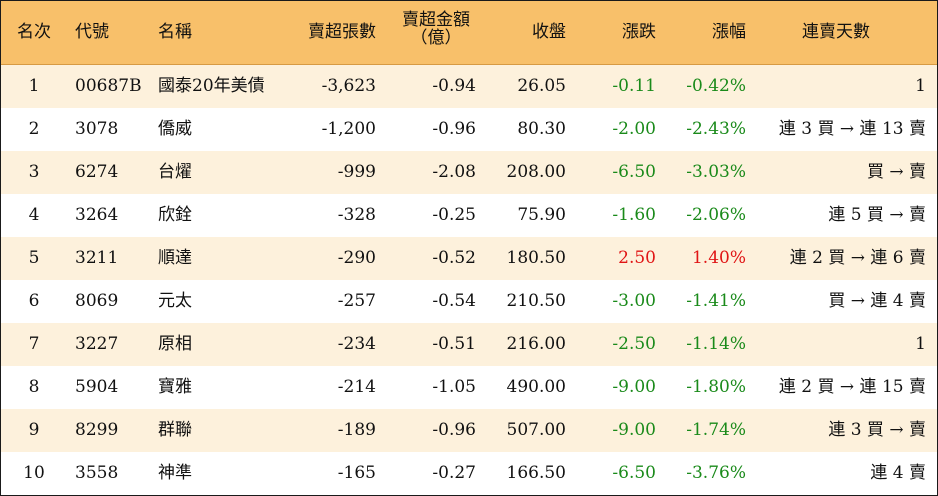 The width and height of the screenshot is (938, 496). What do you see at coordinates (342, 32) in the screenshot?
I see `header-net-sell-lots: 賣超張數` at bounding box center [342, 32].